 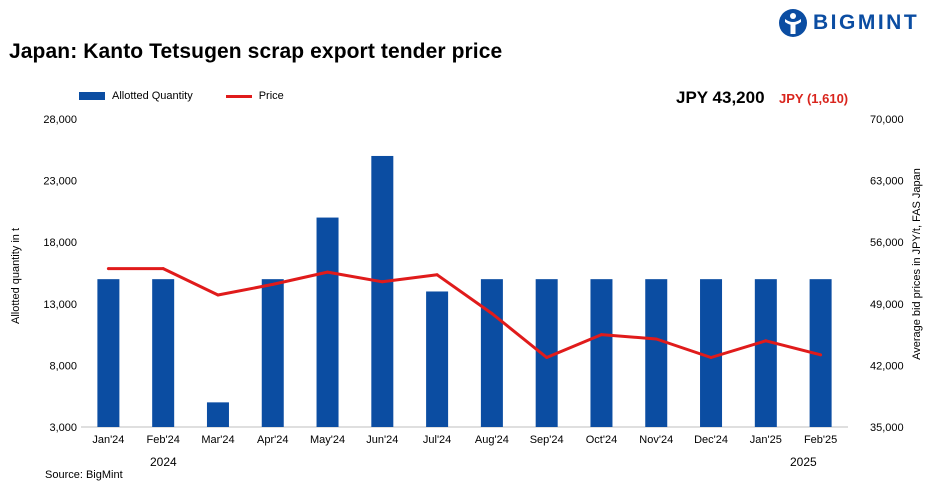 What do you see at coordinates (84, 475) in the screenshot?
I see `source-note: Source: BigMint` at bounding box center [84, 475].